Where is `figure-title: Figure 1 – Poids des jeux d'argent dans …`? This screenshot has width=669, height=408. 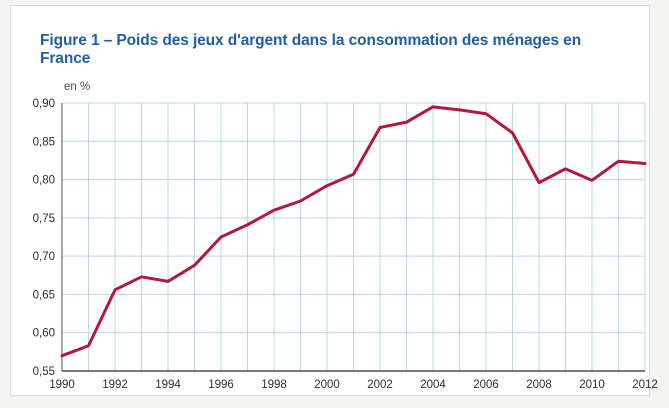 figure-title: Figure 1 – Poids des jeux d'argent dans … is located at coordinates (311, 50).